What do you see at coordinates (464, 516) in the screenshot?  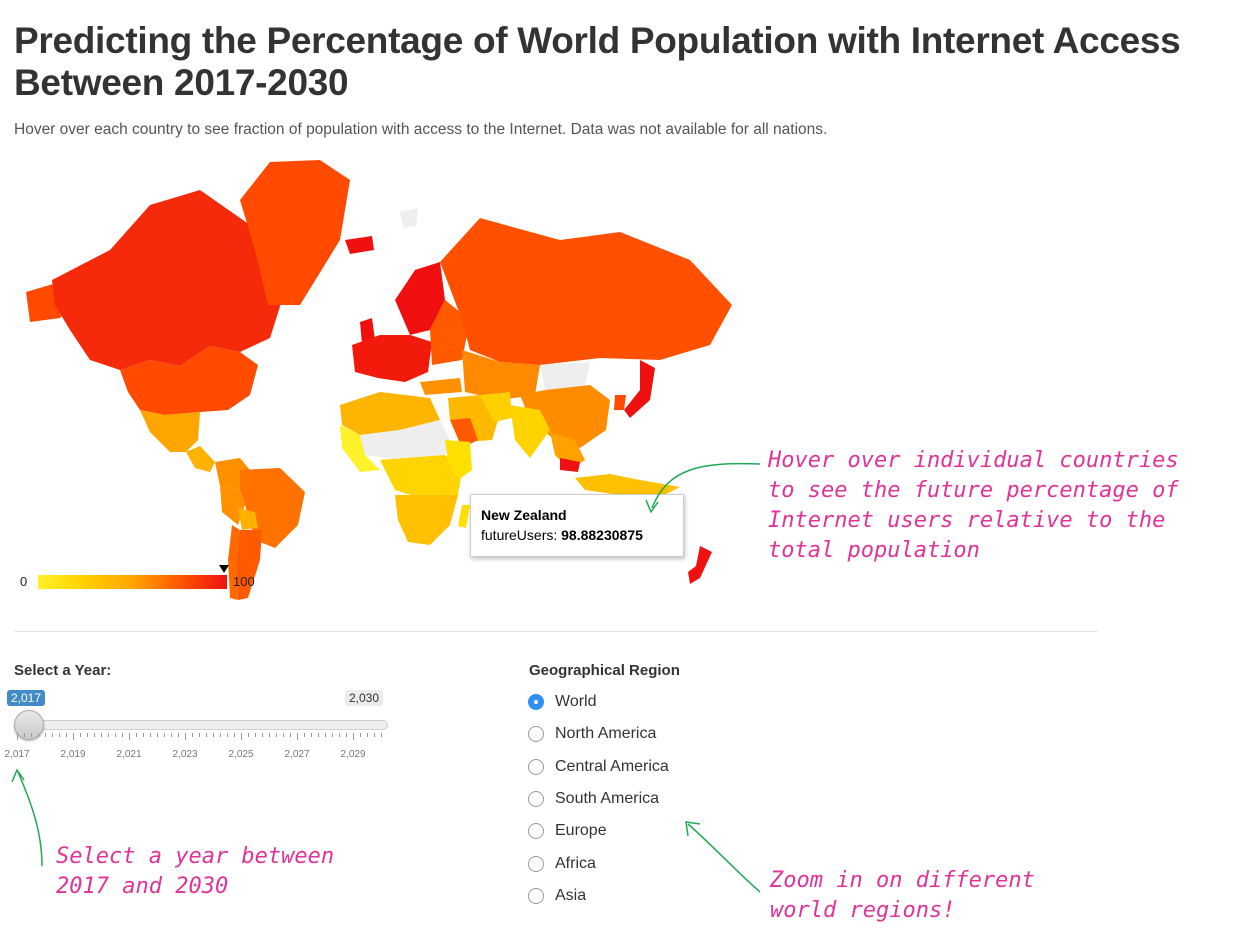 I see `country-madagascar` at bounding box center [464, 516].